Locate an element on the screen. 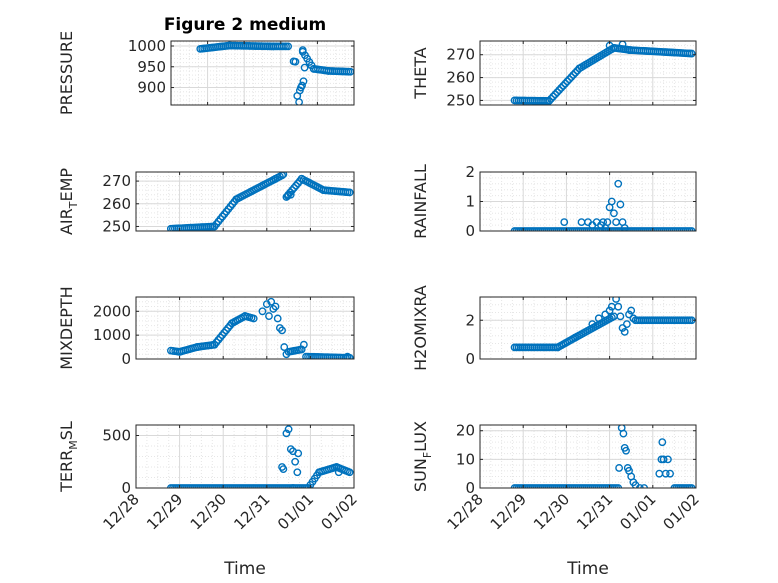  figure-title: Figure 2 medium is located at coordinates (245, 25).